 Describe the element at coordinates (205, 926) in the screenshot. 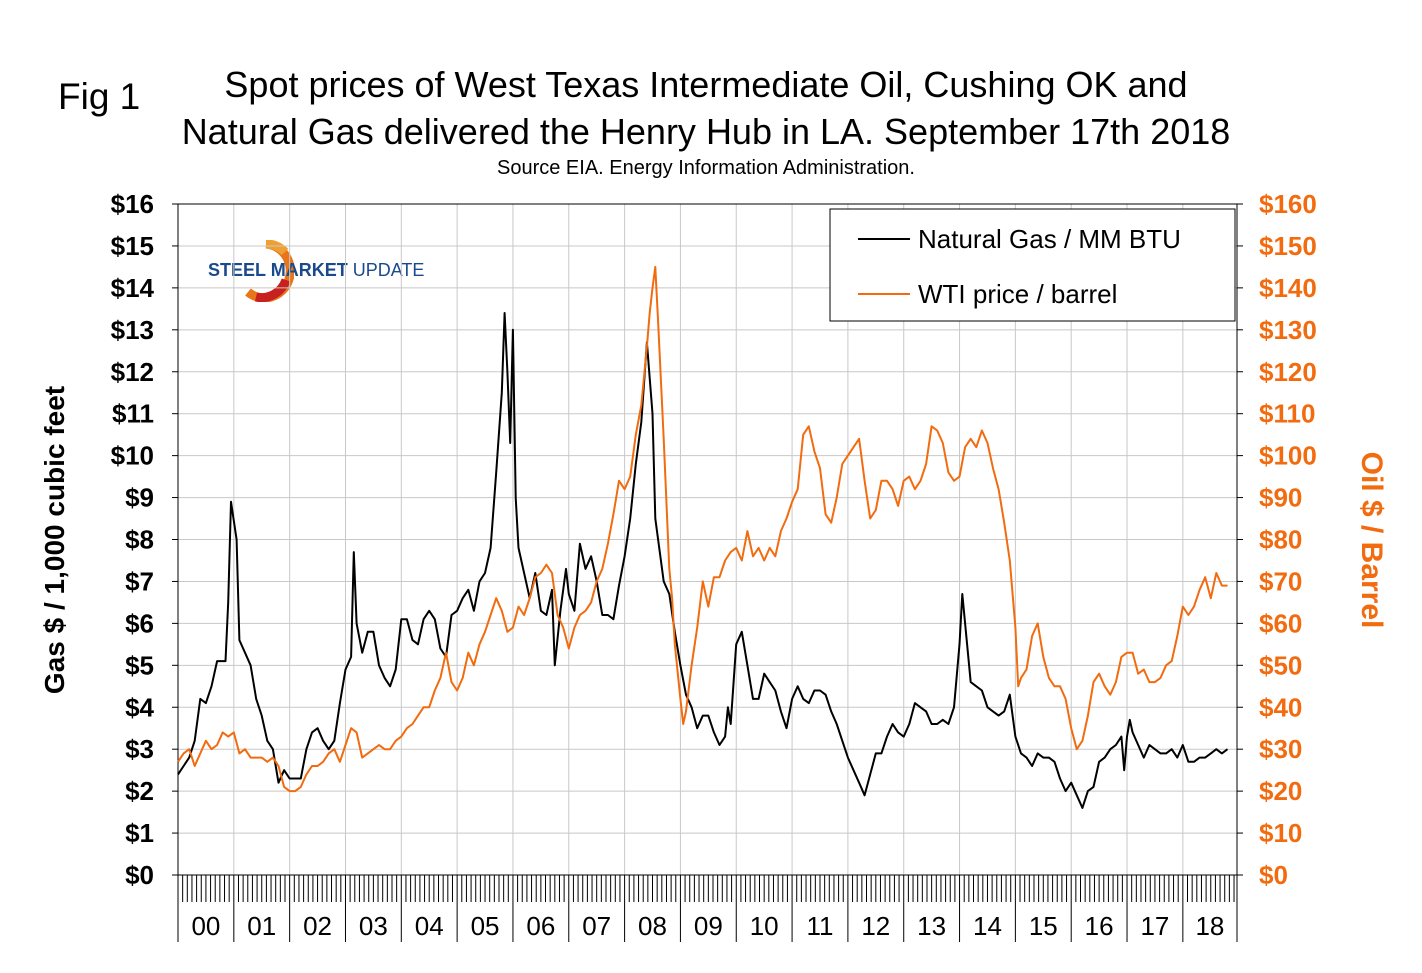

I see `x-tick-label: 00` at that location.